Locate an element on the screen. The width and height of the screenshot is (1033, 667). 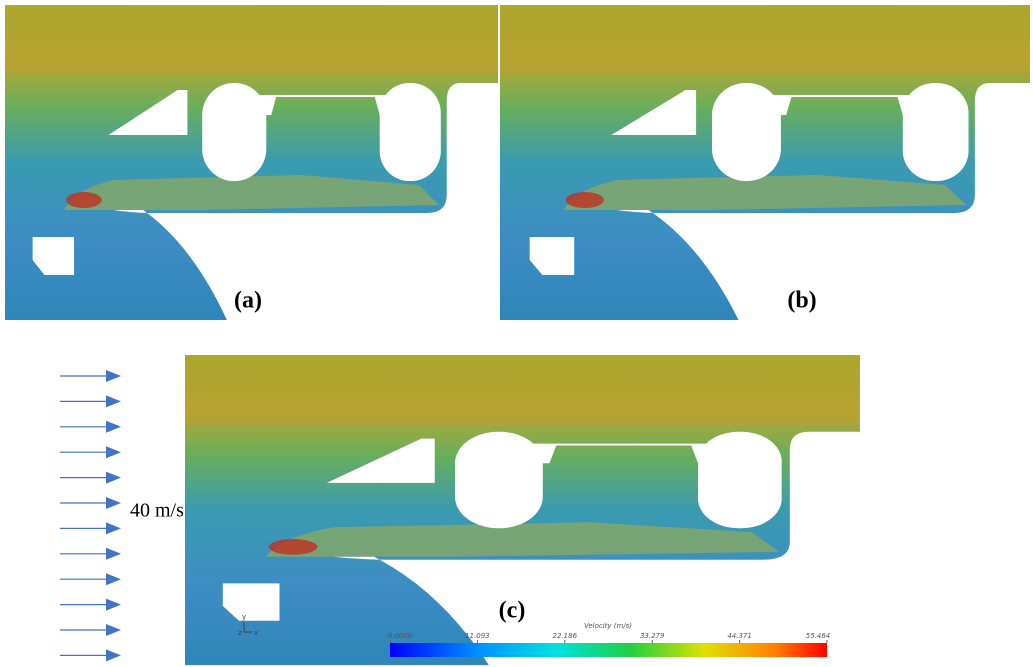
colorbar-tick-label: 33.279 is located at coordinates (652, 636).